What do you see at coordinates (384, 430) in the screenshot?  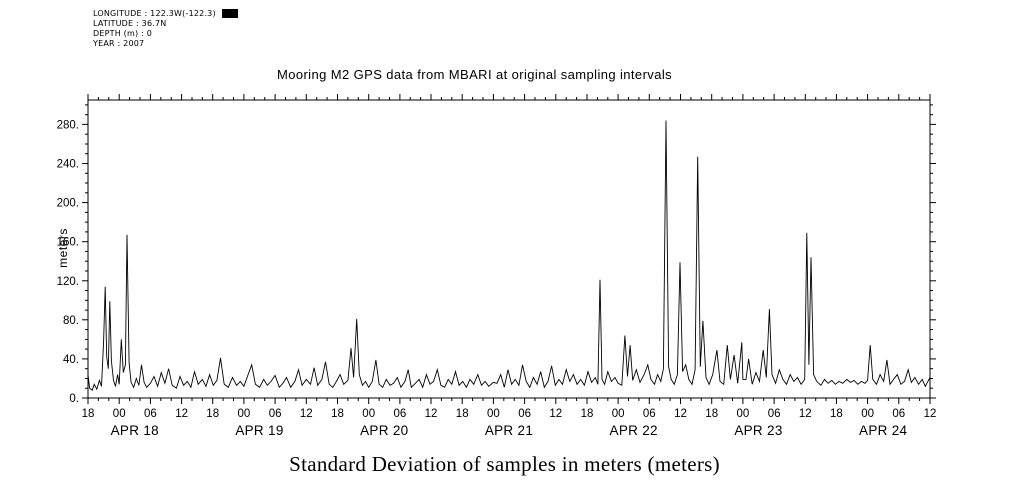 I see `svg-text: APR 20` at bounding box center [384, 430].